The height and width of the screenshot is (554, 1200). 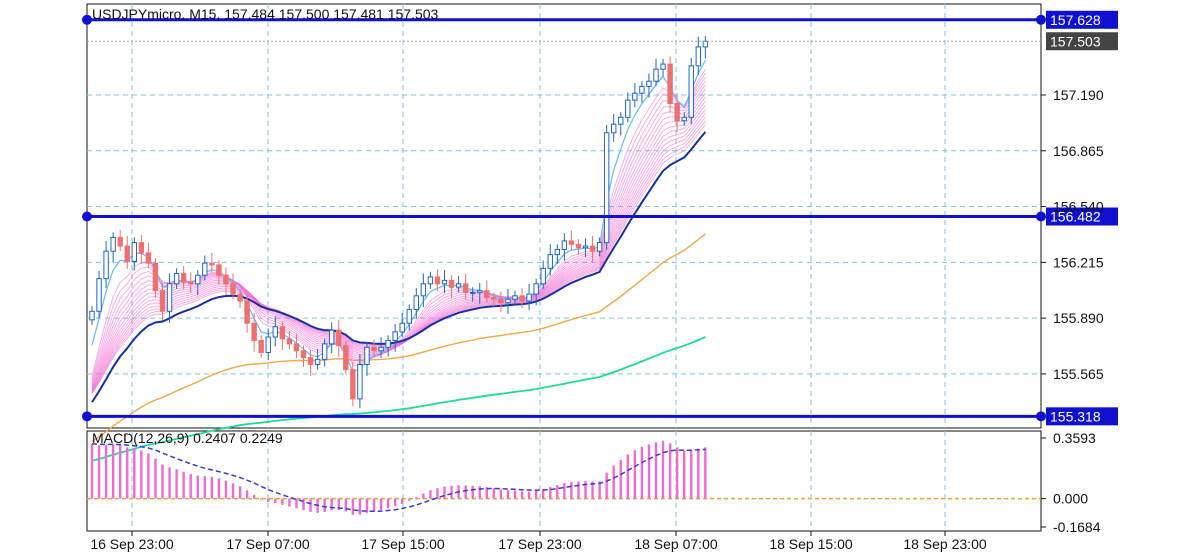 What do you see at coordinates (811, 544) in the screenshot?
I see `time-tick-label: 18 Sep 15:00` at bounding box center [811, 544].